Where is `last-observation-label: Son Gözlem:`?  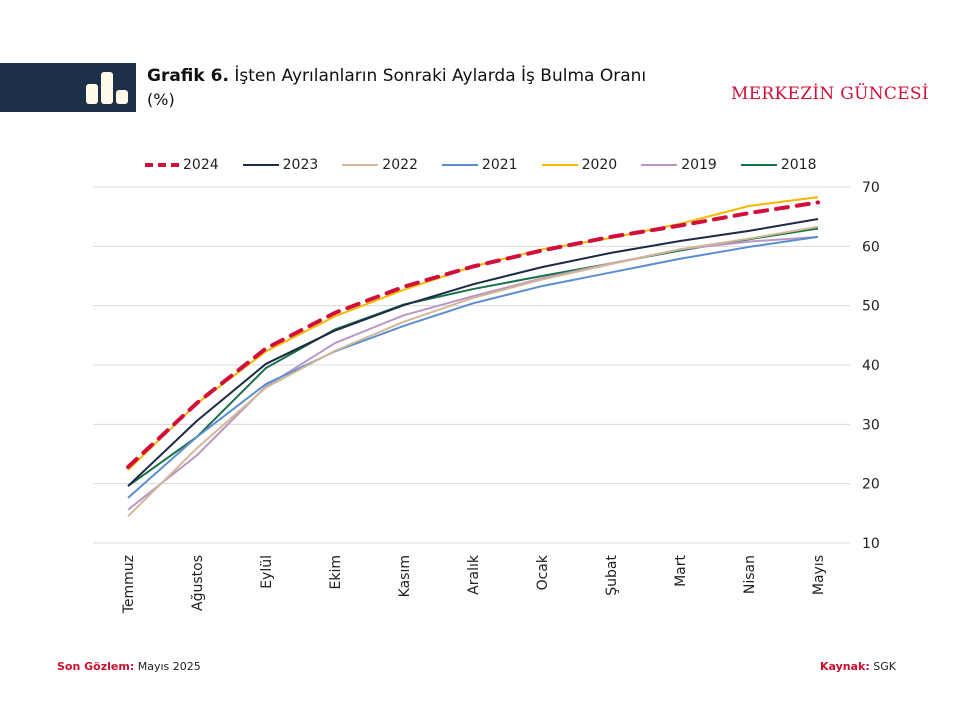 last-observation-label: Son Gözlem: is located at coordinates (96, 666).